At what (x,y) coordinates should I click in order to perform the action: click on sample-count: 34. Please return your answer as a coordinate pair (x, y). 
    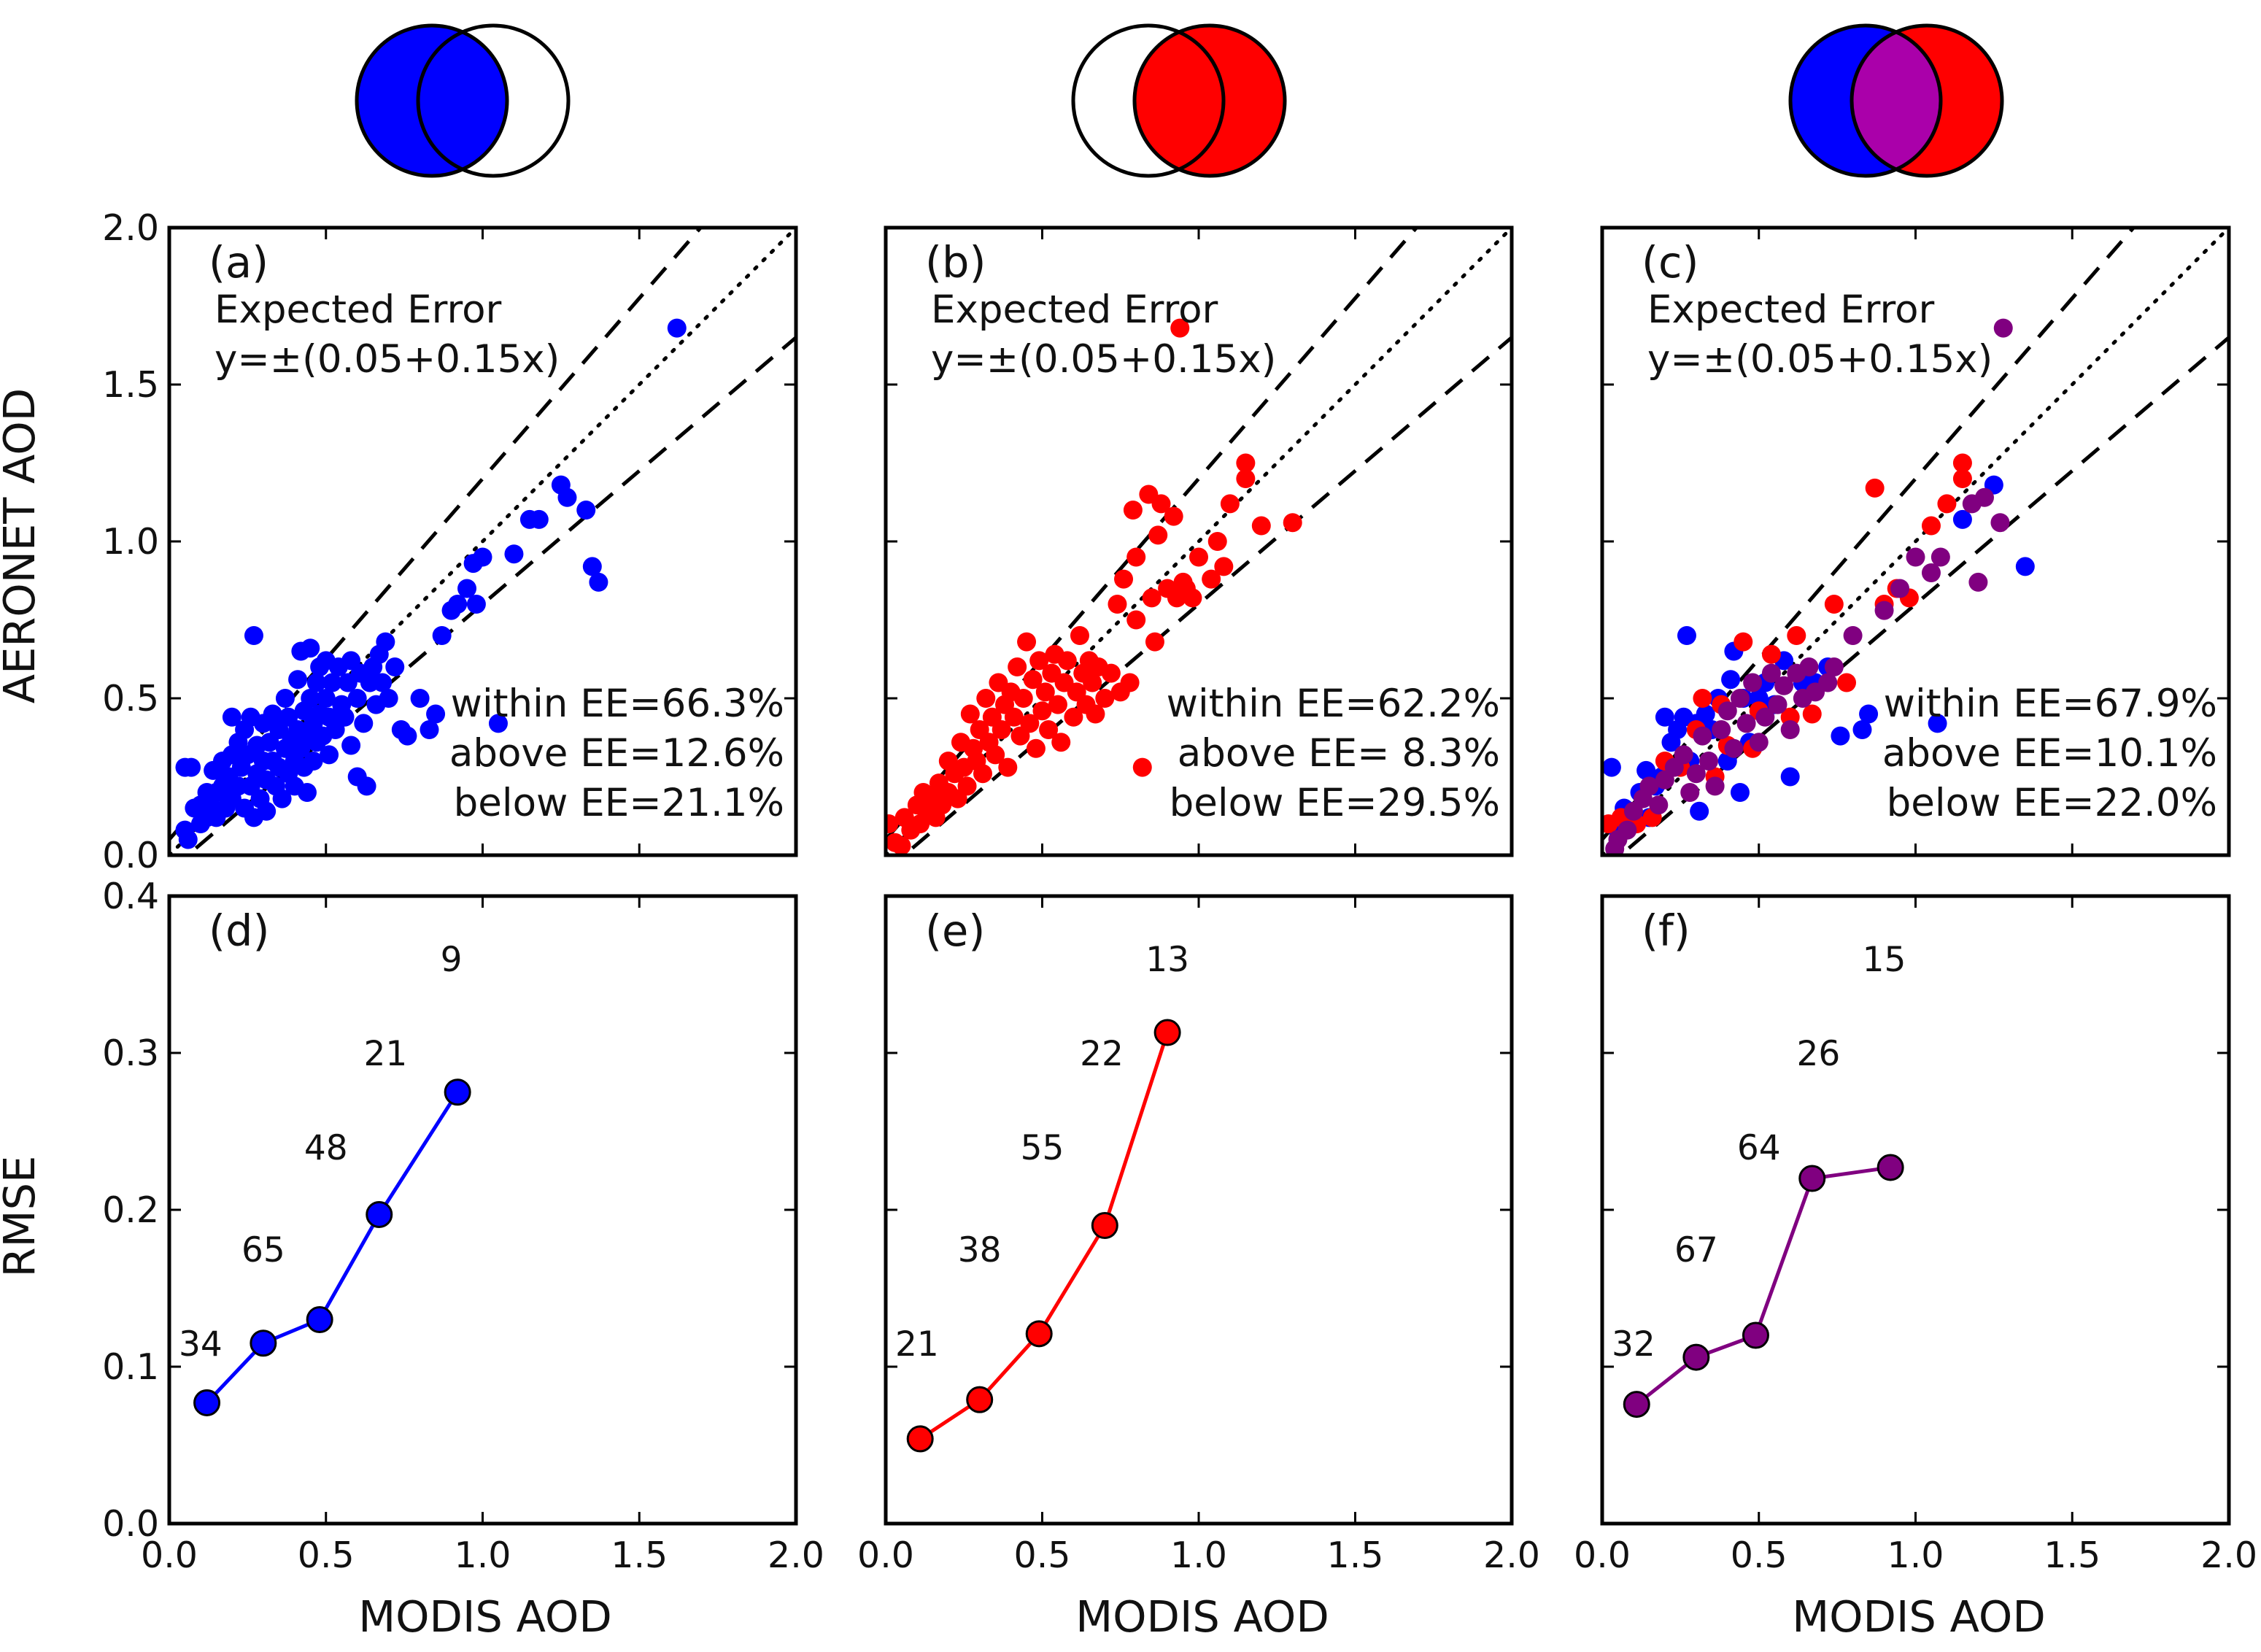
    Looking at the image, I should click on (201, 1344).